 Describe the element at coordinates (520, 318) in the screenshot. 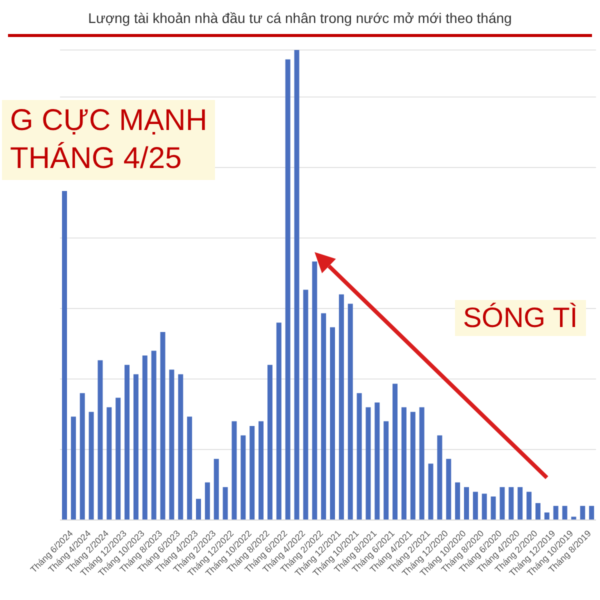

I see `annotation: SÓNG TÌ` at that location.